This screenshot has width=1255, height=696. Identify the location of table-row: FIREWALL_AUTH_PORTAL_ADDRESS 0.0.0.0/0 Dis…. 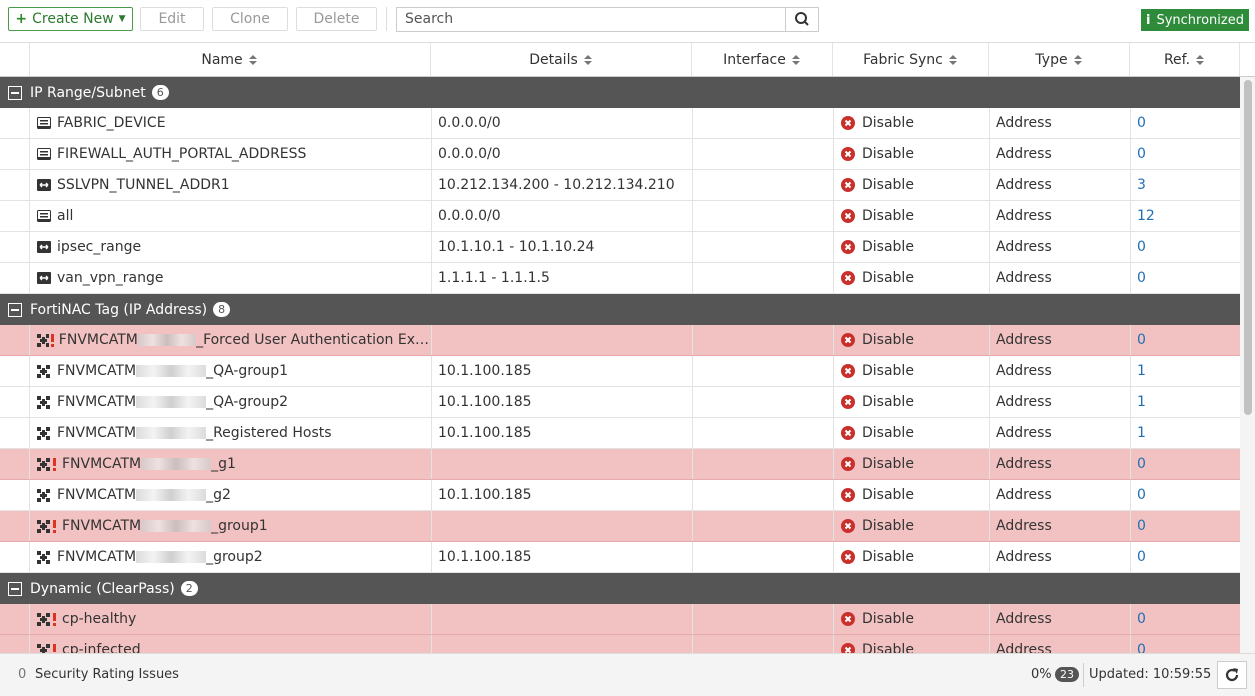
(620, 154).